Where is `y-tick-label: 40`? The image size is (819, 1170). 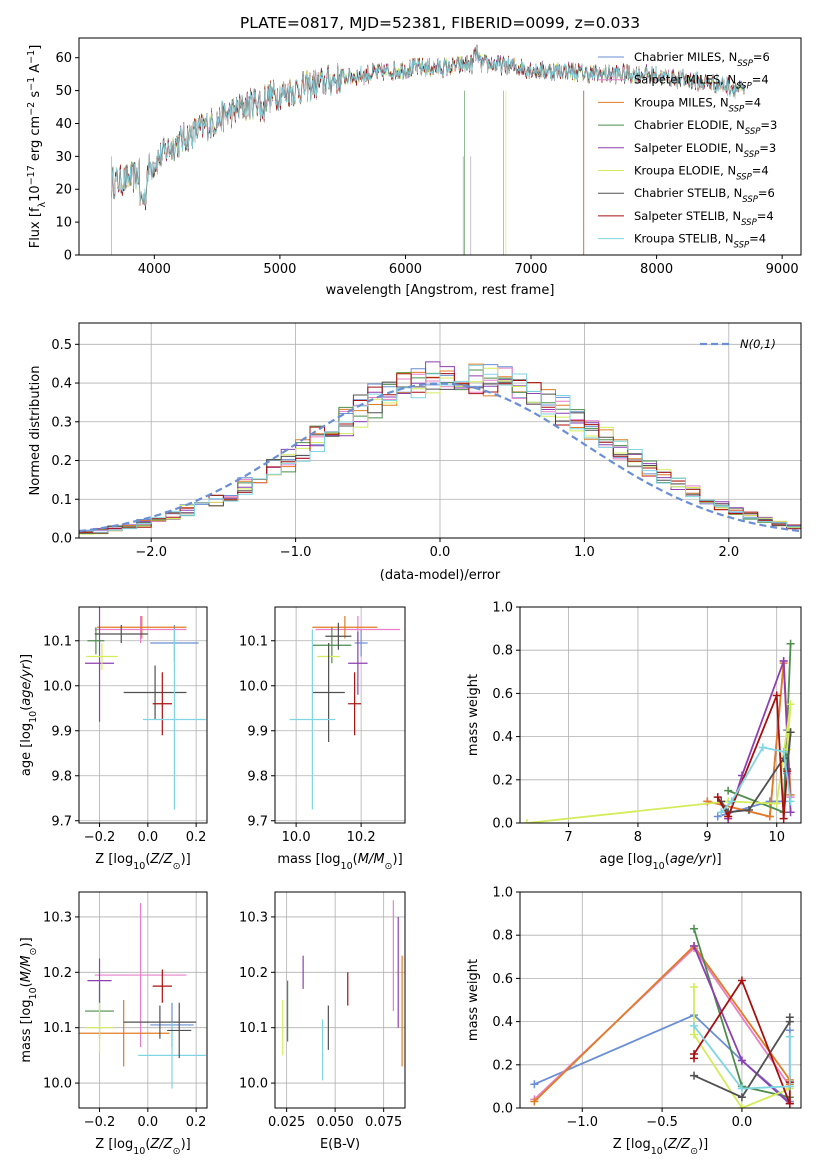
y-tick-label: 40 is located at coordinates (63, 124).